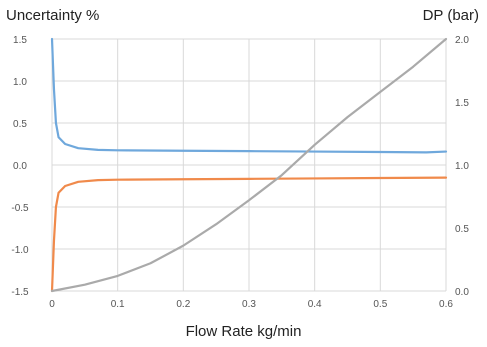 This screenshot has width=487, height=347. Describe the element at coordinates (315, 304) in the screenshot. I see `x-tick-label: 0.4` at that location.